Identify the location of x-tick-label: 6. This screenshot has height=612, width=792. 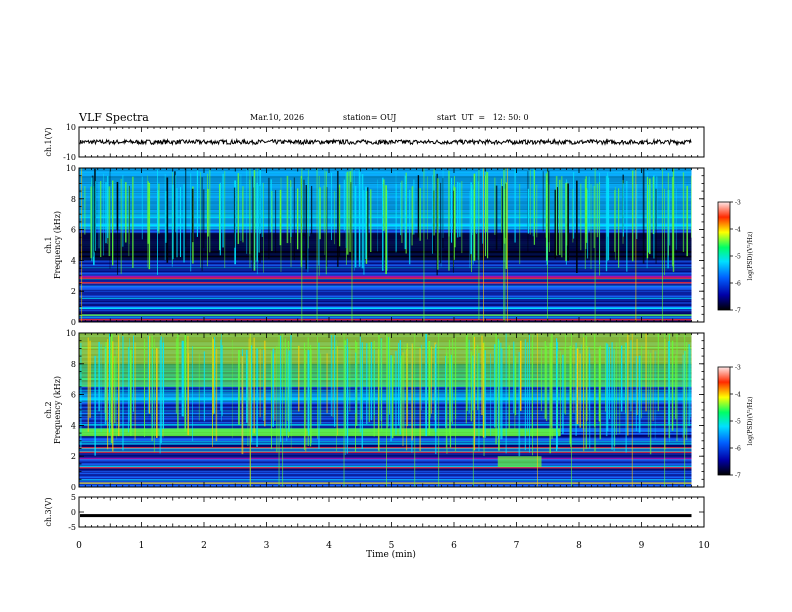
(454, 546).